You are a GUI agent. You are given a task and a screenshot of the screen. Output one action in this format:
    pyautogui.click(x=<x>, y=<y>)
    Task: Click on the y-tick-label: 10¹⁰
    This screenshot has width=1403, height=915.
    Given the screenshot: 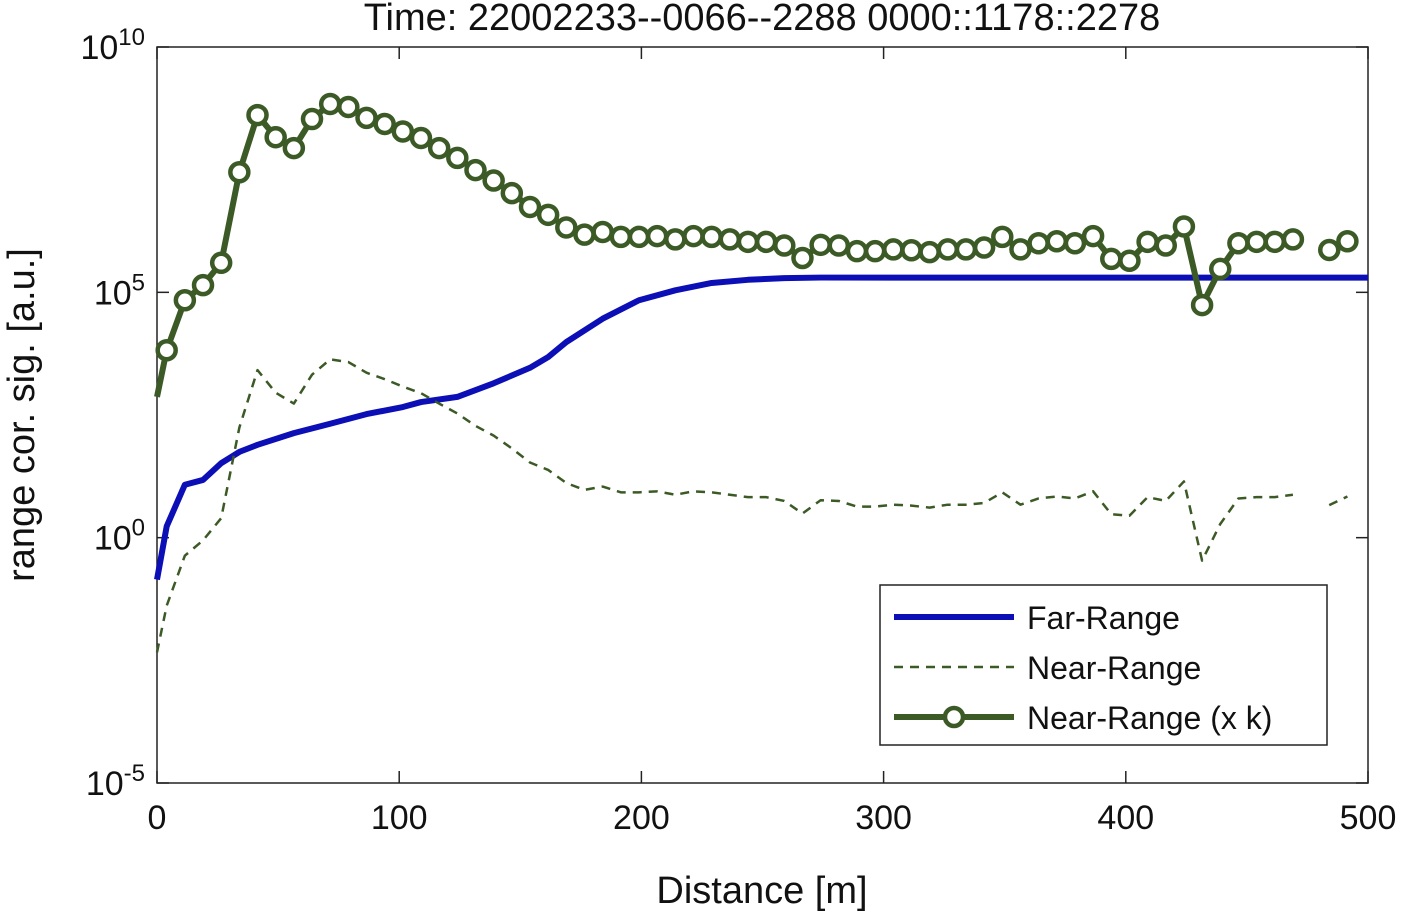 What is the action you would take?
    pyautogui.click(x=112, y=45)
    